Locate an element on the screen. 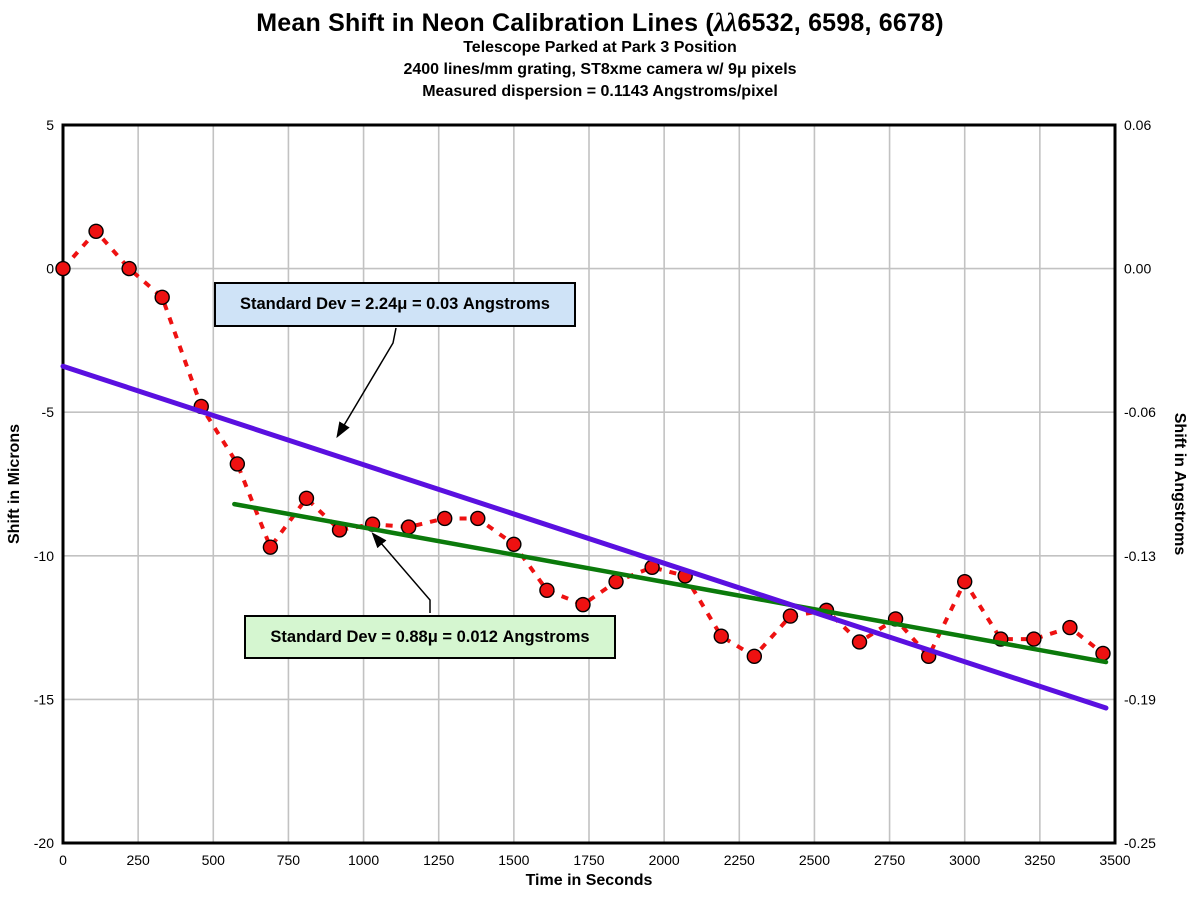 The width and height of the screenshot is (1200, 900). y-right-tick-label: 0.06 is located at coordinates (1137, 125).